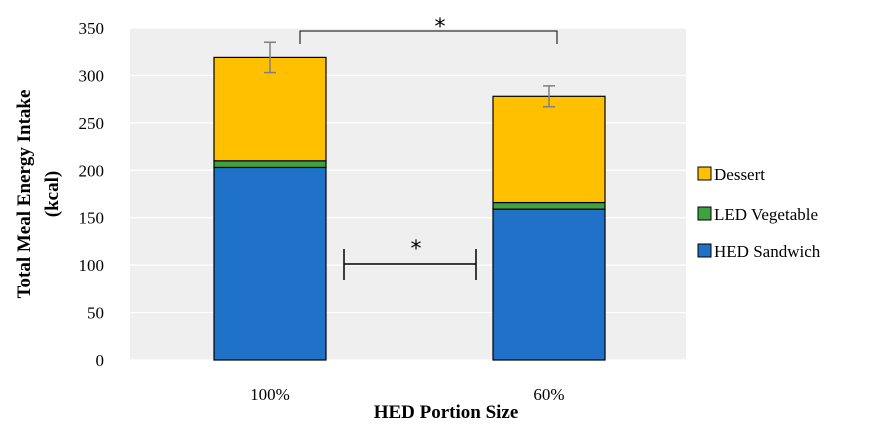 The width and height of the screenshot is (879, 424). I want to click on y-tick-label: 0, so click(100, 360).